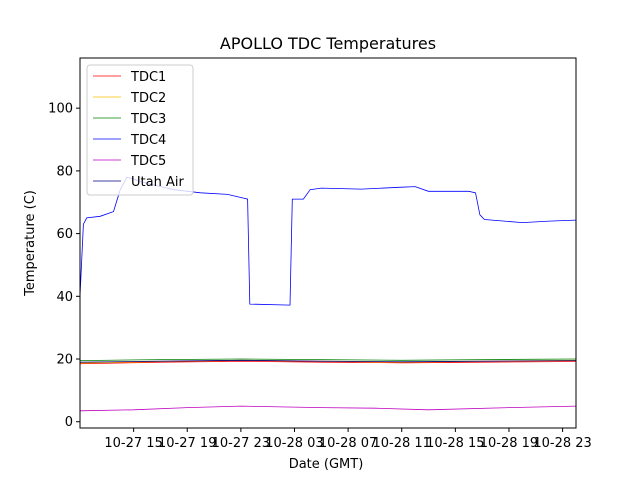 The width and height of the screenshot is (640, 480). Describe the element at coordinates (328, 408) in the screenshot. I see `series-line-tdc5` at that location.